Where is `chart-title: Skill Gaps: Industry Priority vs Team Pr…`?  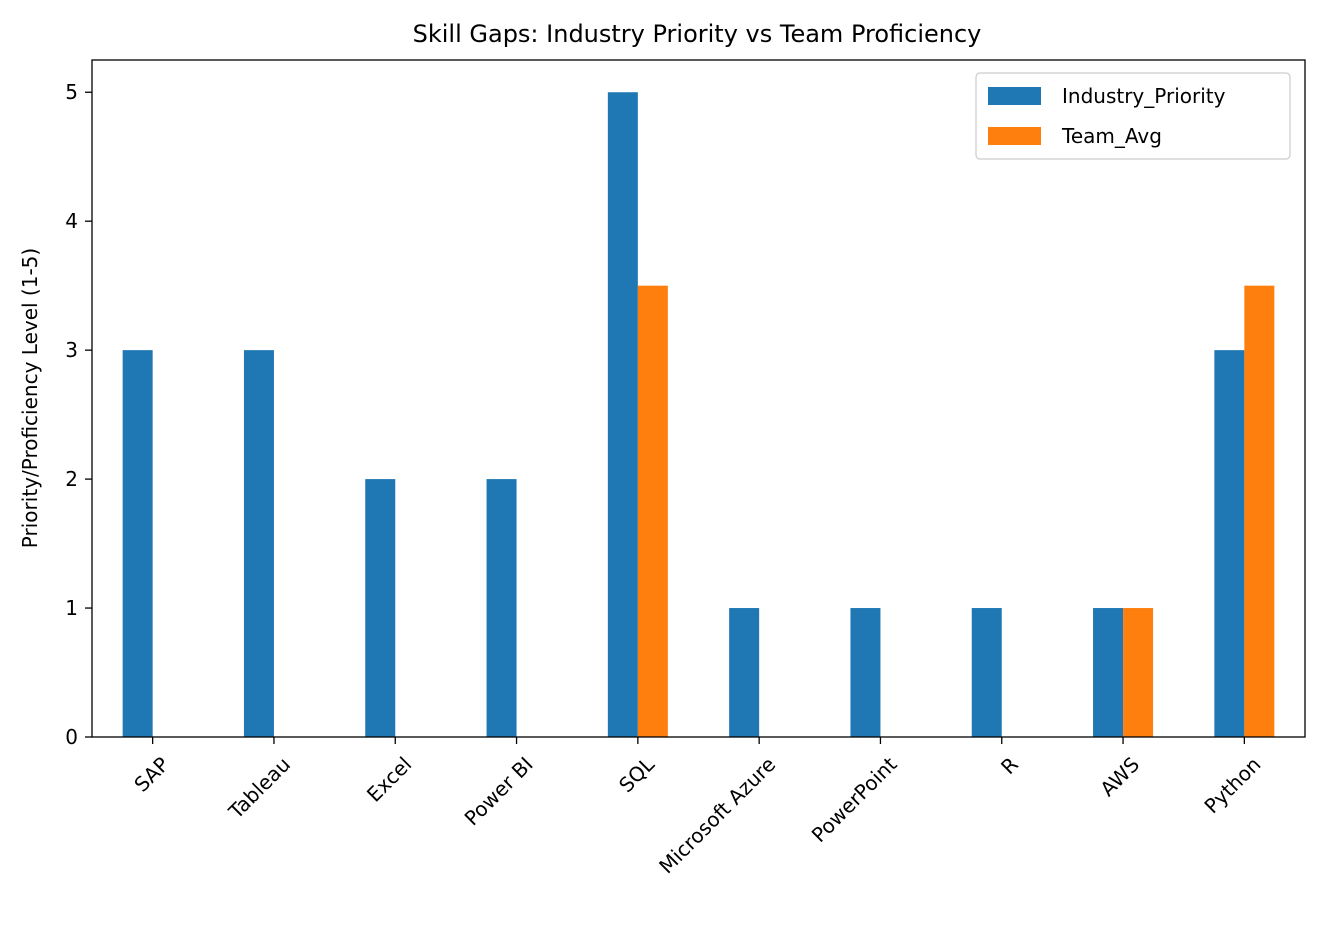
chart-title: Skill Gaps: Industry Priority vs Team Pr… is located at coordinates (697, 34).